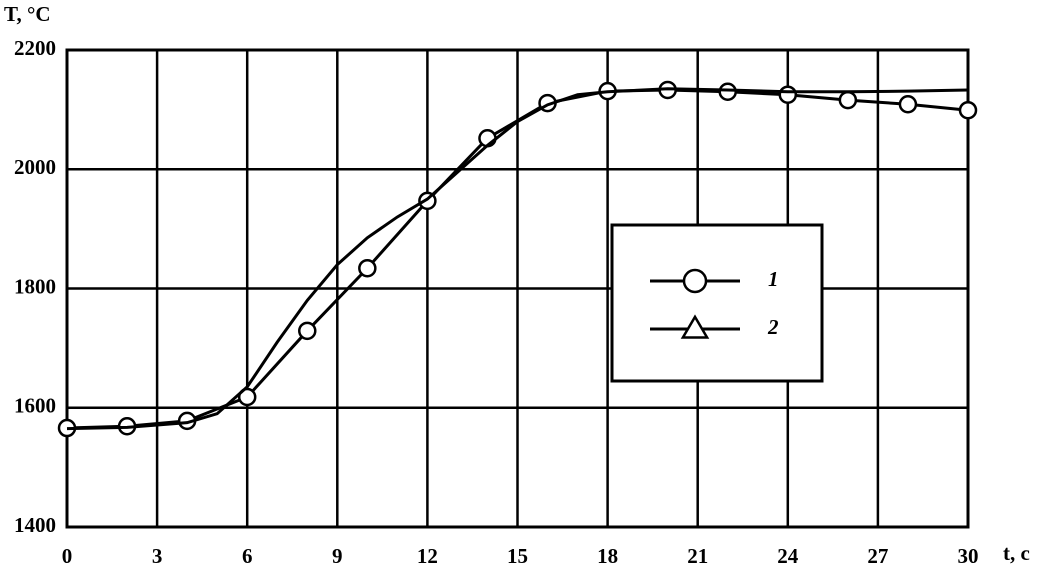 Image resolution: width=1050 pixels, height=573 pixels. What do you see at coordinates (35, 286) in the screenshot?
I see `y-tick-label: 1800` at bounding box center [35, 286].